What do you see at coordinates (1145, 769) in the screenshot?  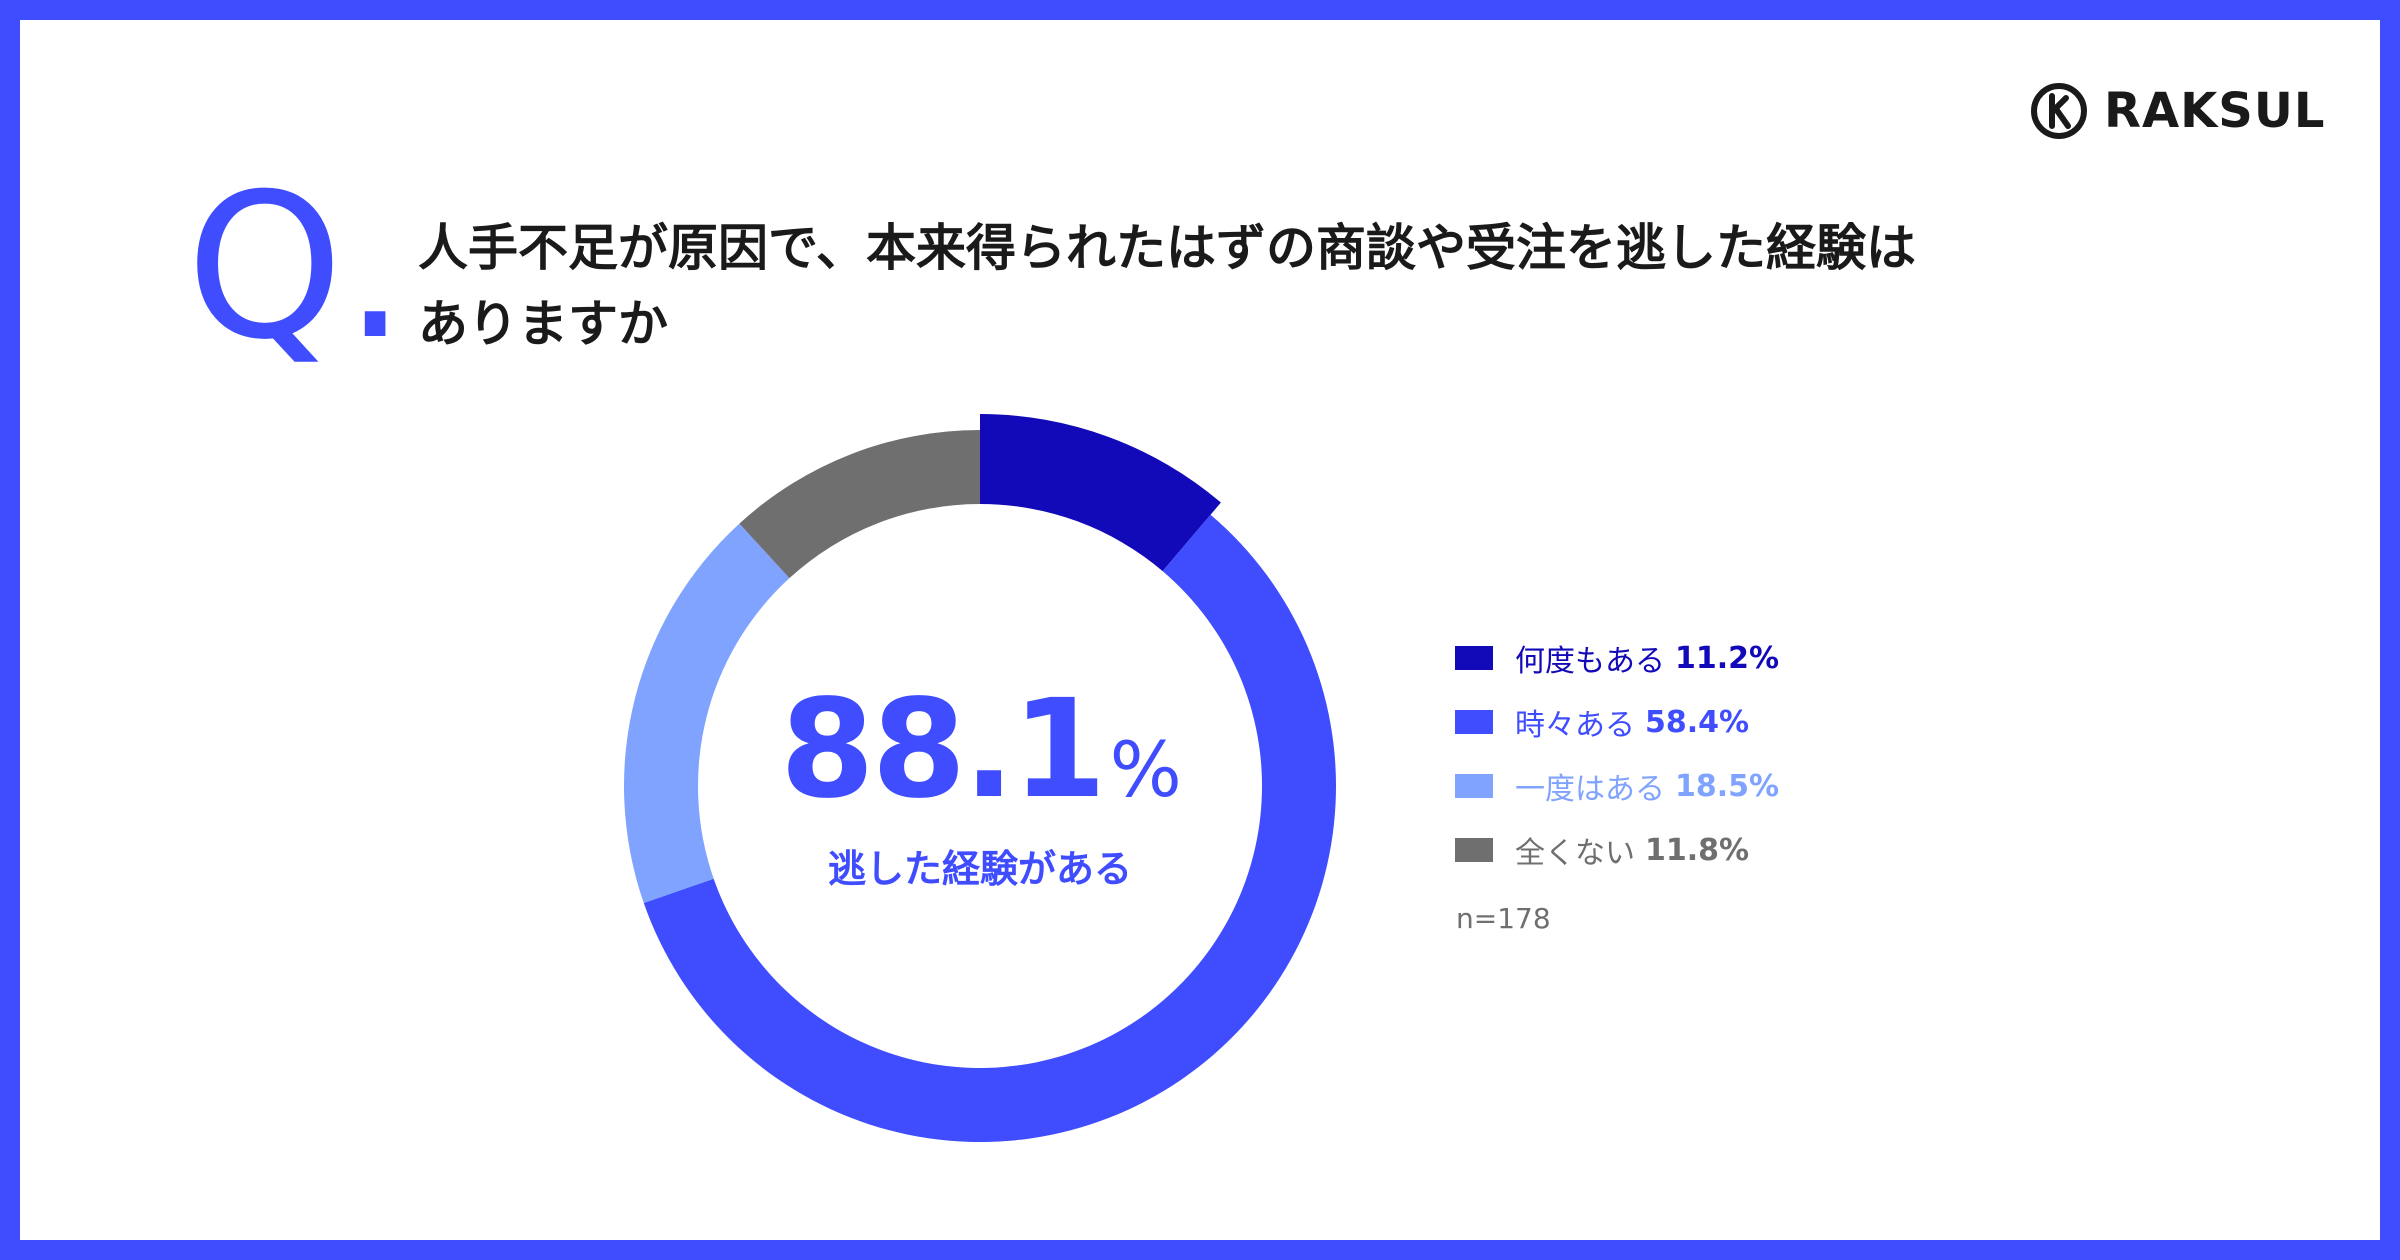 I see `summary-unit: %` at bounding box center [1145, 769].